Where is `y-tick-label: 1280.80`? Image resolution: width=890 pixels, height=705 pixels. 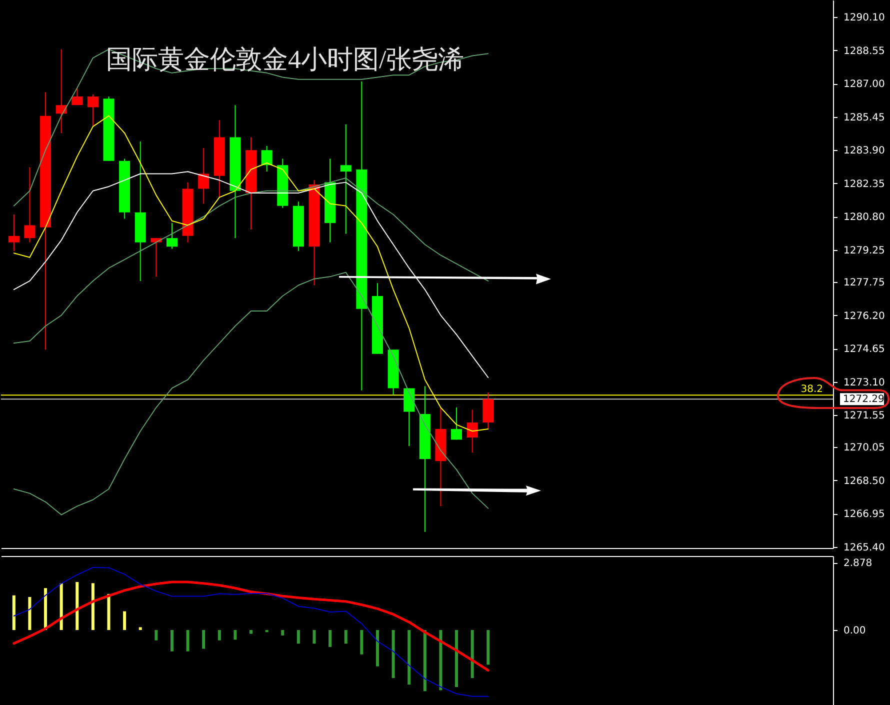 y-tick-label: 1280.80 is located at coordinates (864, 218).